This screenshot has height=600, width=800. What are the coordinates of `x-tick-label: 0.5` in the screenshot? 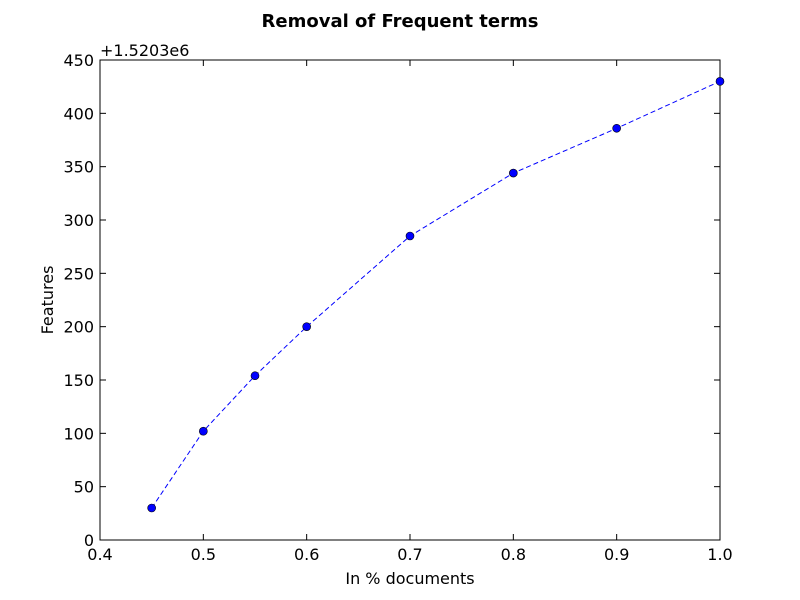 It's located at (203, 554).